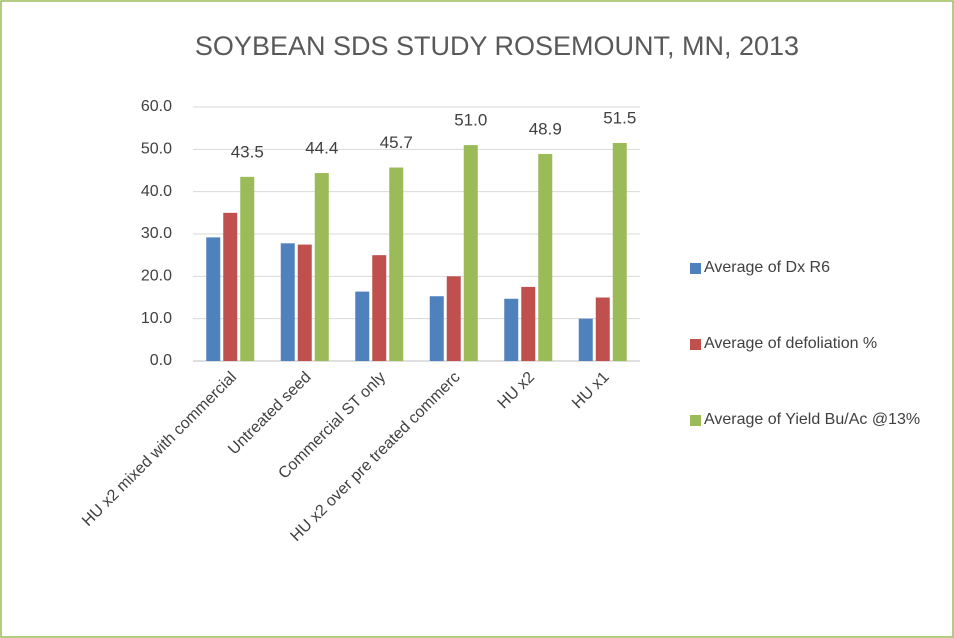 This screenshot has width=954, height=638. What do you see at coordinates (156, 318) in the screenshot?
I see `y-tick-label: 10.0` at bounding box center [156, 318].